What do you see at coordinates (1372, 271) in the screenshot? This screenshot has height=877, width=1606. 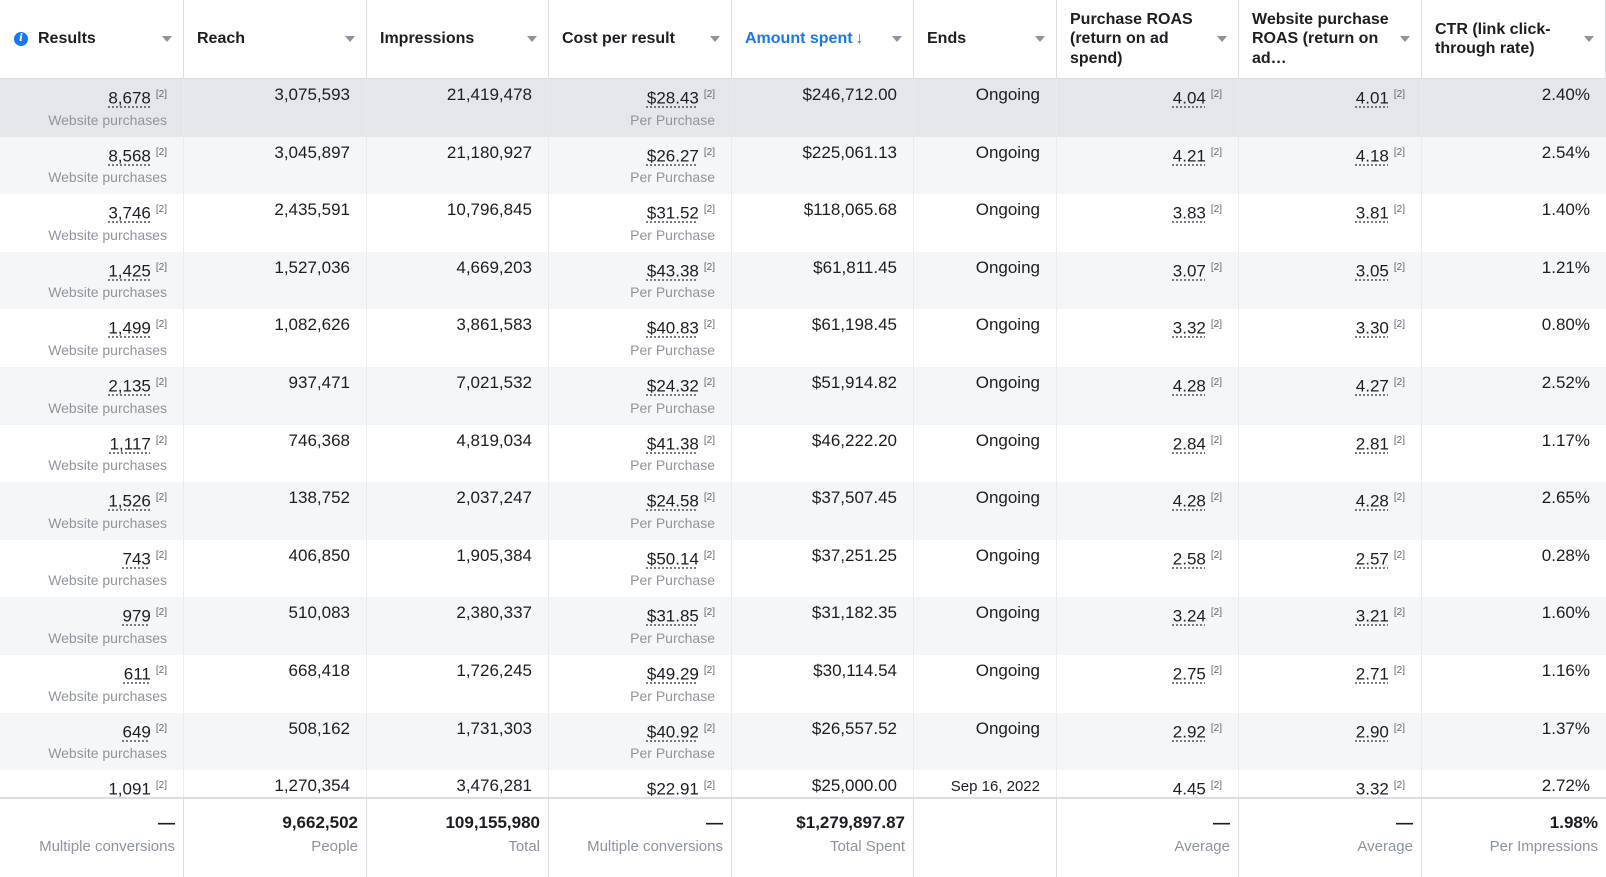 I see `website-roas-value: 3.05` at bounding box center [1372, 271].